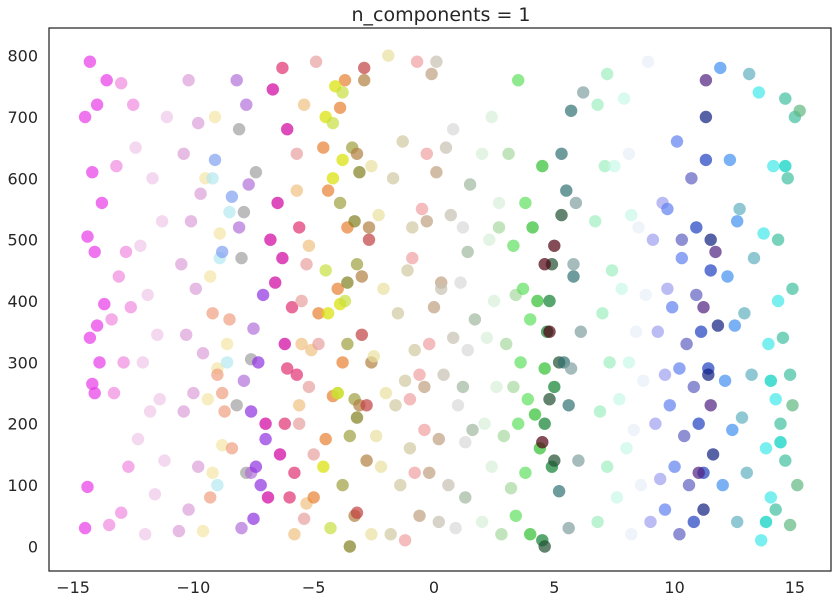 The width and height of the screenshot is (837, 603). What do you see at coordinates (73, 587) in the screenshot?
I see `x-tick-label: −15` at bounding box center [73, 587].